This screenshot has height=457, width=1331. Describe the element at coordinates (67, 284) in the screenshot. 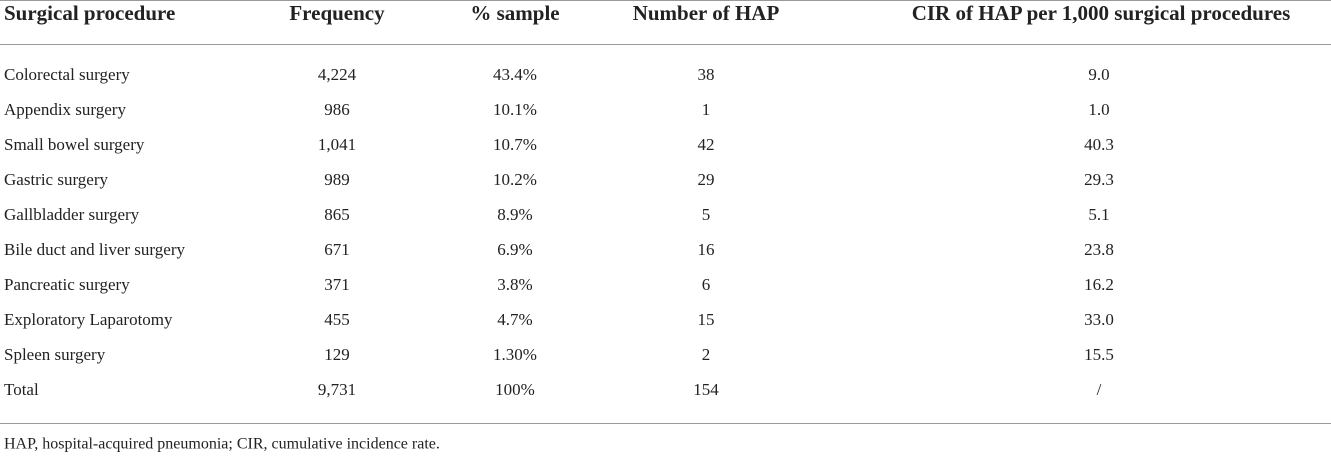

I see `row-label: Pancreatic surgery` at that location.